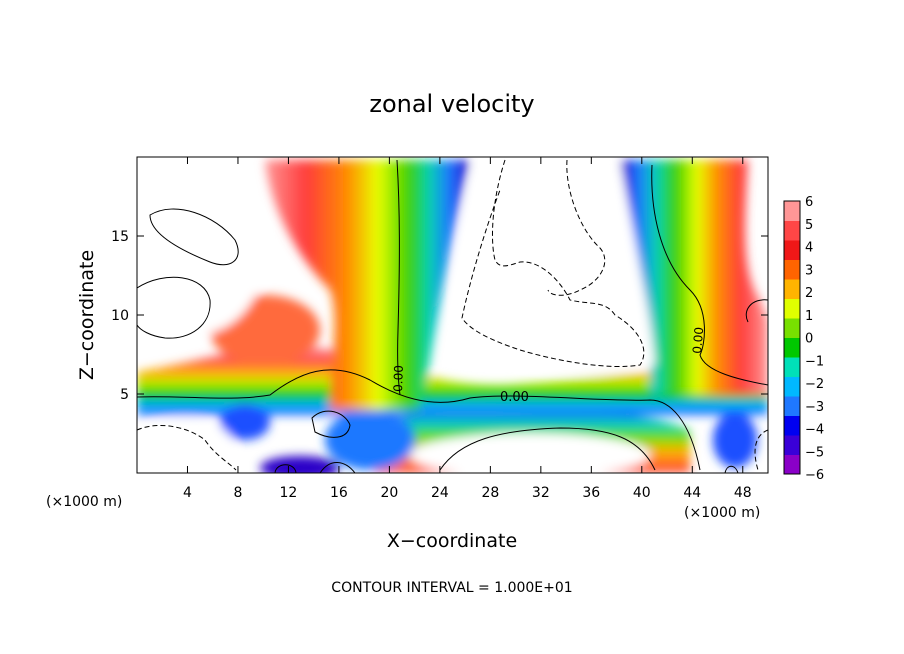 Image resolution: width=904 pixels, height=654 pixels. What do you see at coordinates (174, 307) in the screenshot?
I see `contour-mid-left-loop` at bounding box center [174, 307].